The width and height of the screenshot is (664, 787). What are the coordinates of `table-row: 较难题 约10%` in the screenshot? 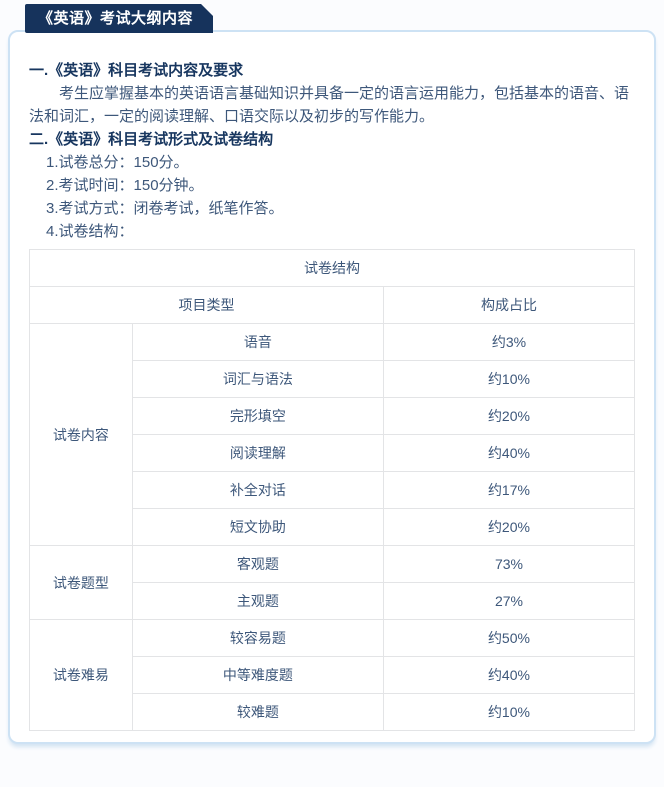 It's located at (333, 712).